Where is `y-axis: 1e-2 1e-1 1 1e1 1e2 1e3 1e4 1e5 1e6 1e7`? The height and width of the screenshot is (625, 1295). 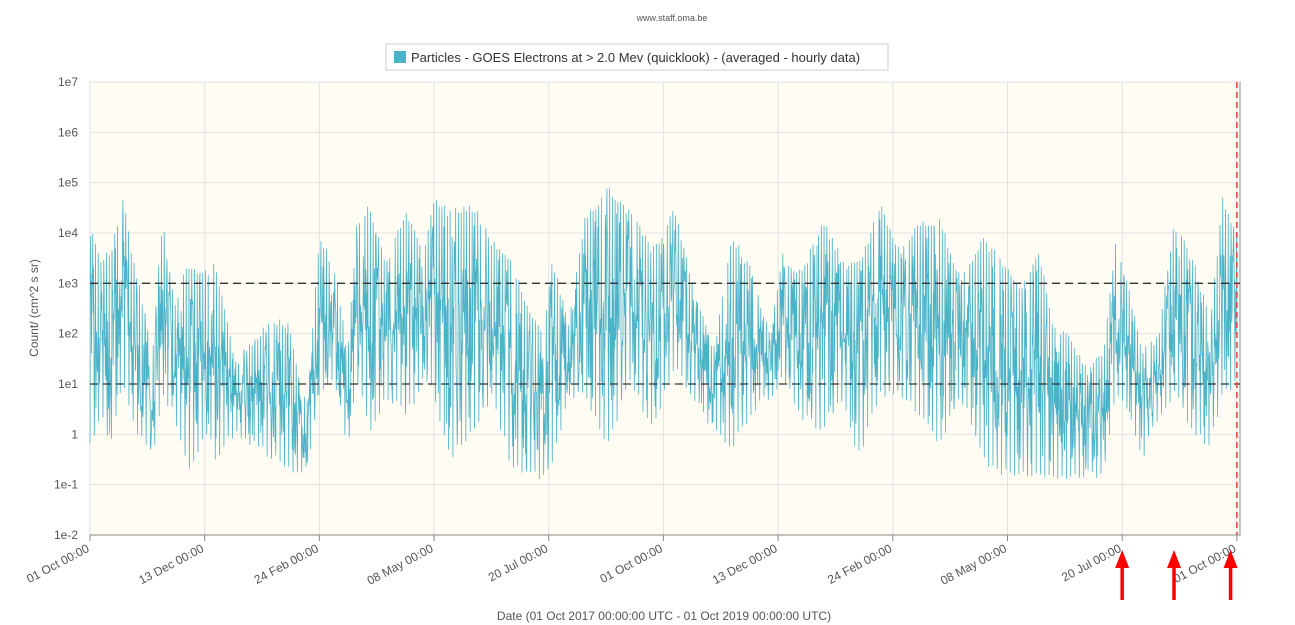
y-axis: 1e-2 1e-1 1 1e1 1e2 1e3 1e4 1e5 1e6 1e7 is located at coordinates (66, 308).